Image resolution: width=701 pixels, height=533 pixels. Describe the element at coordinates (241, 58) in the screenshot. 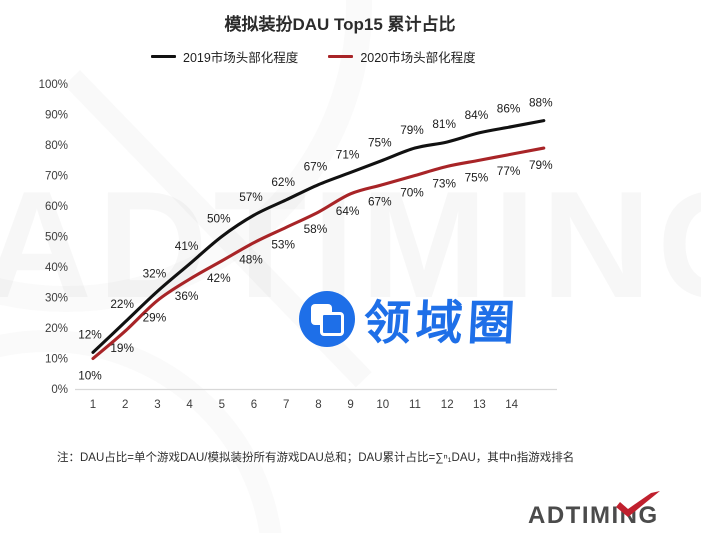

I see `legend-label-2019: 2019市场头部化程度` at that location.